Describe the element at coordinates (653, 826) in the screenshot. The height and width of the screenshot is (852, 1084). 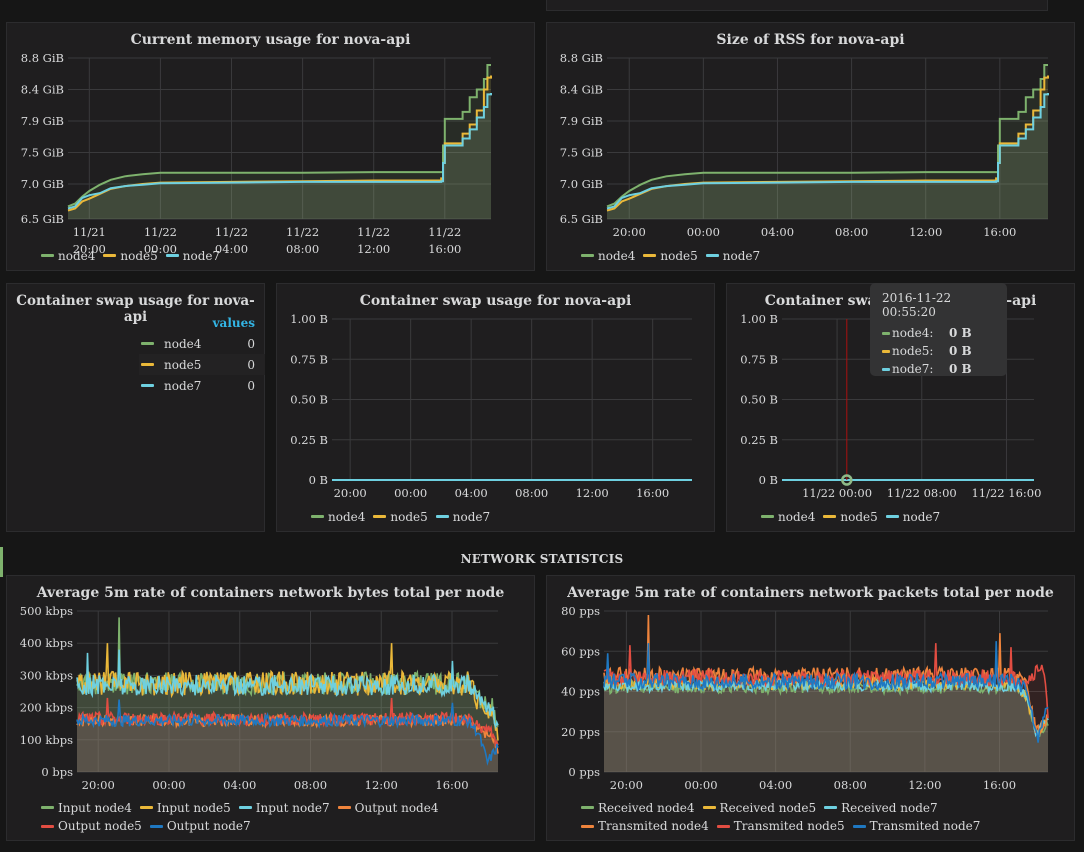
I see `legend-label: Transmited node4` at that location.